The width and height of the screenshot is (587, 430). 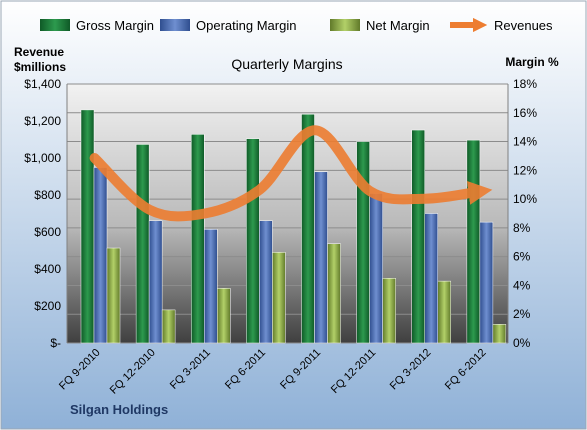 What do you see at coordinates (522, 343) in the screenshot?
I see `right-tick-label: 0%` at bounding box center [522, 343].